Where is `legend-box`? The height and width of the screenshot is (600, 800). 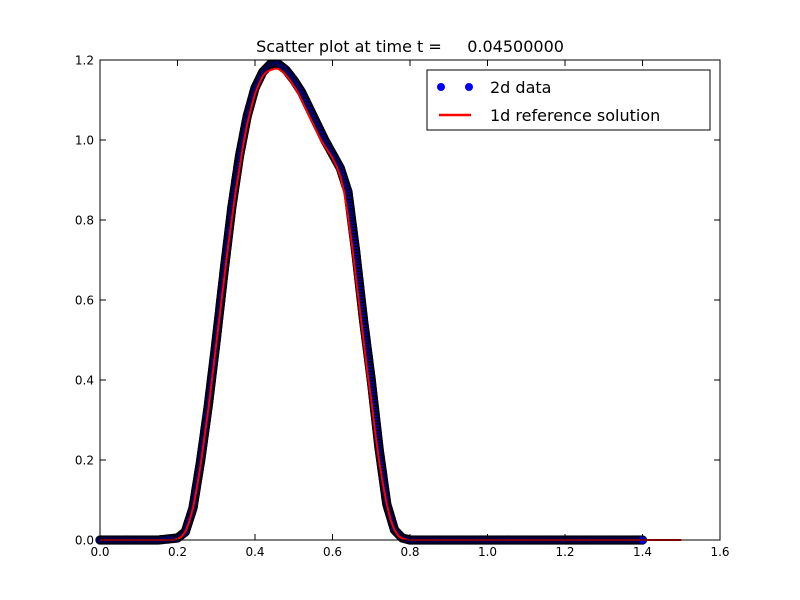 legend-box is located at coordinates (568, 100).